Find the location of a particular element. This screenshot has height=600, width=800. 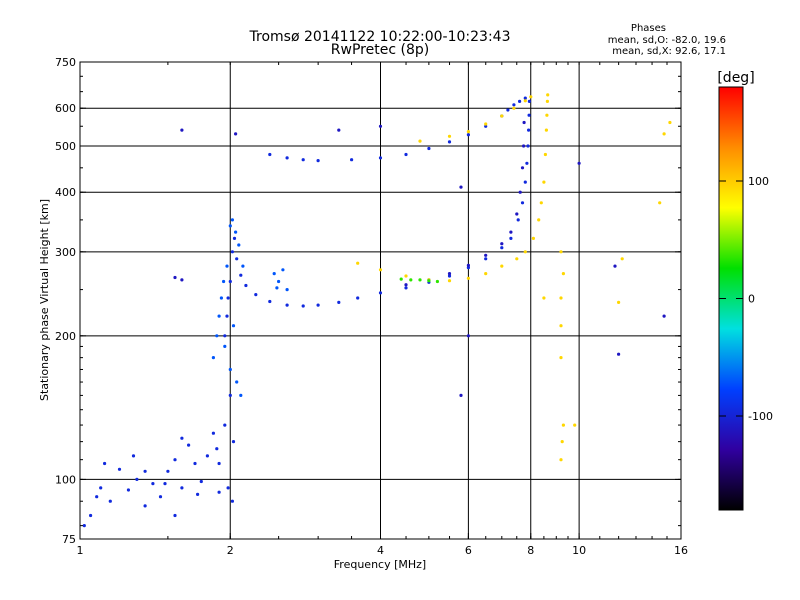

y-tick-label: 100 is located at coordinates (65, 479).